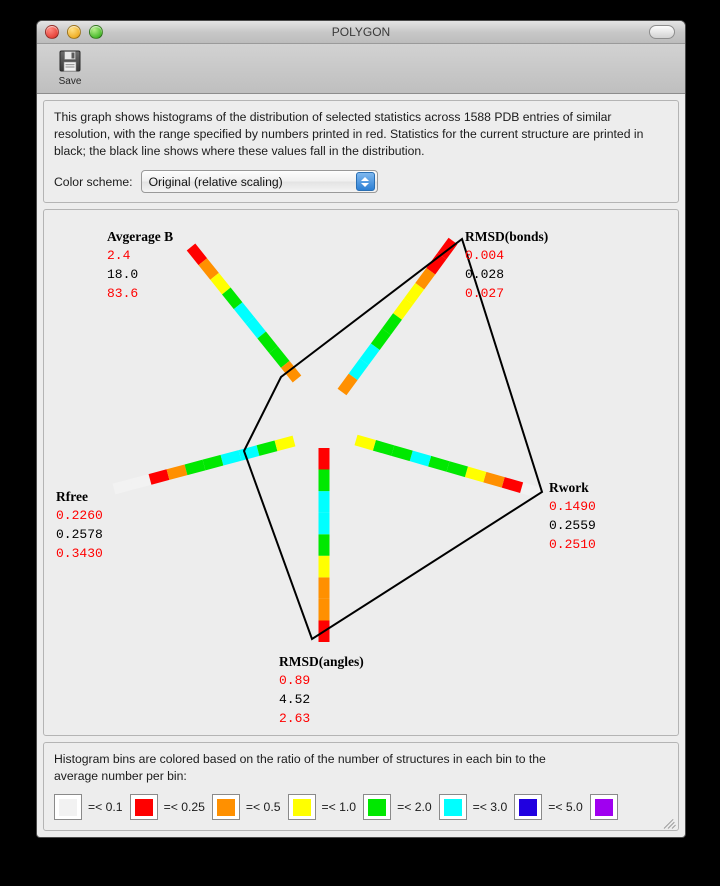 This screenshot has height=886, width=720. Describe the element at coordinates (361, 69) in the screenshot. I see `window-toolbar: Save` at that location.